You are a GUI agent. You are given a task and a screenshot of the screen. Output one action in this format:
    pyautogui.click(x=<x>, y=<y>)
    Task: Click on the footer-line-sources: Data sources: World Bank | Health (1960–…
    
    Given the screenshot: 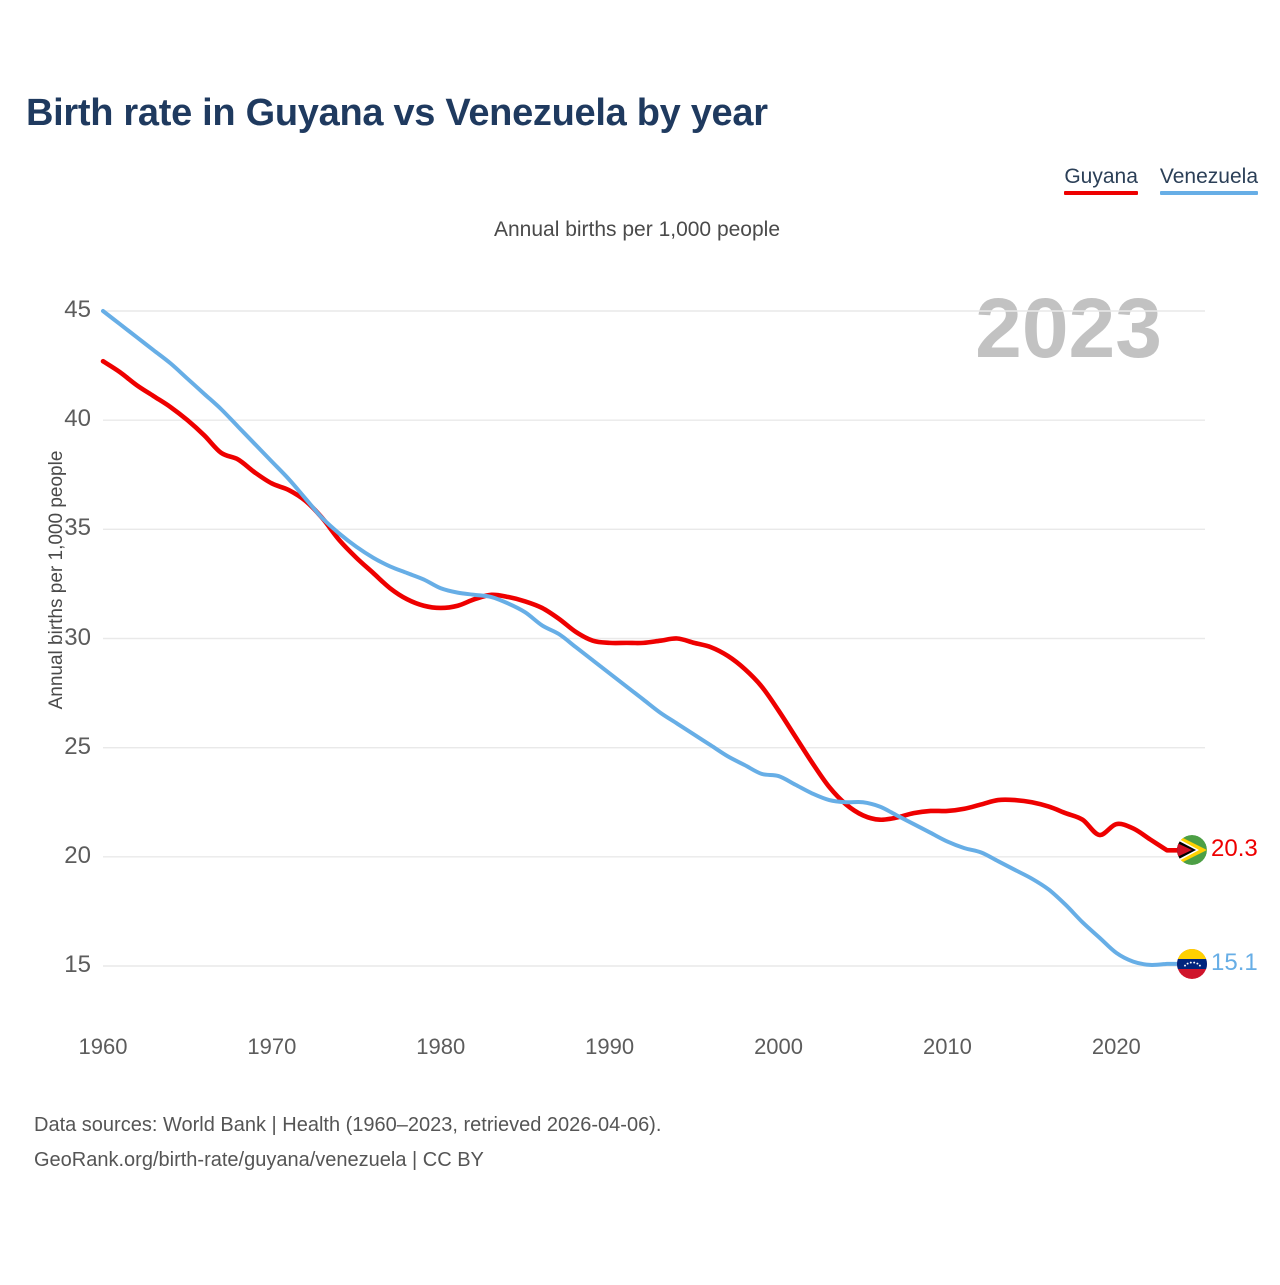 What is the action you would take?
    pyautogui.click(x=348, y=1125)
    